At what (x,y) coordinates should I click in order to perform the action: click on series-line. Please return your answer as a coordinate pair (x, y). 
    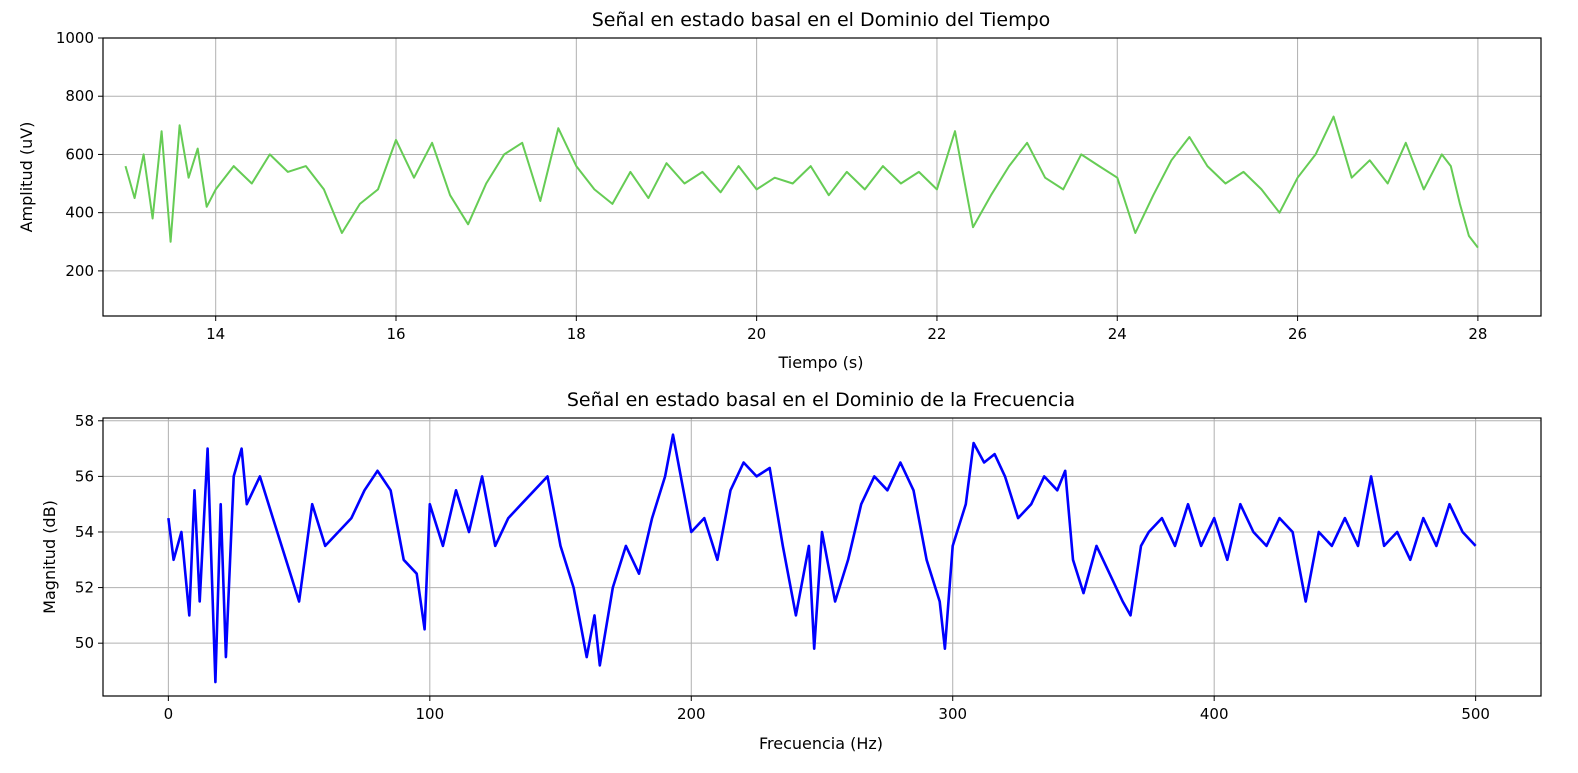
    Looking at the image, I should click on (801, 182).